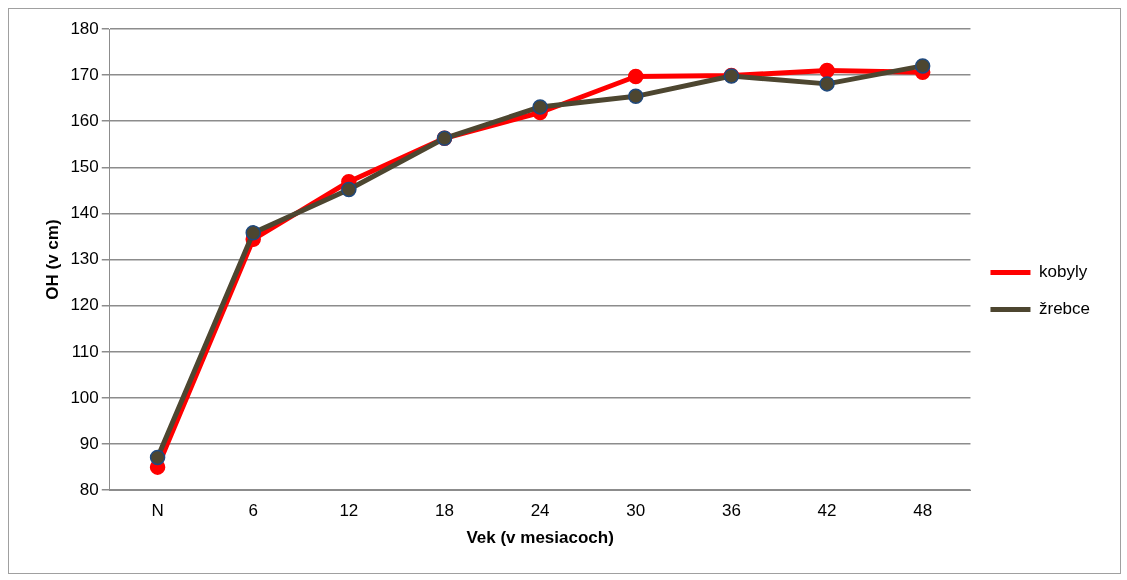 The image size is (1127, 580). I want to click on y-tick-label: 110, so click(85, 351).